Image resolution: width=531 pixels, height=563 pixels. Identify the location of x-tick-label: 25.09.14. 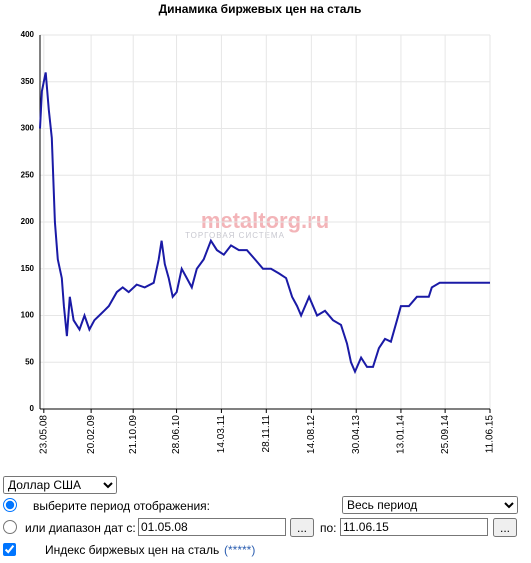
(445, 434).